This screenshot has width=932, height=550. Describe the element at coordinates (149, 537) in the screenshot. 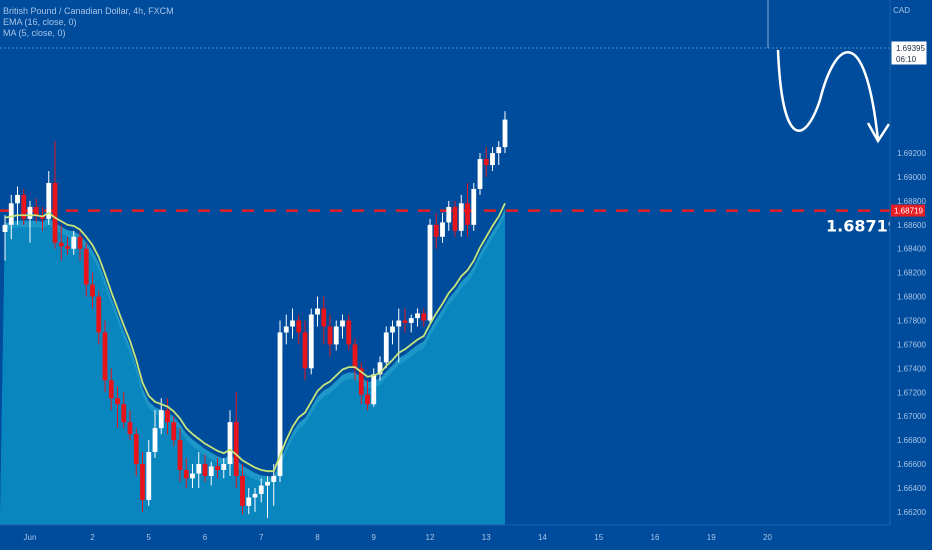

I see `time-tick-label: 5` at that location.